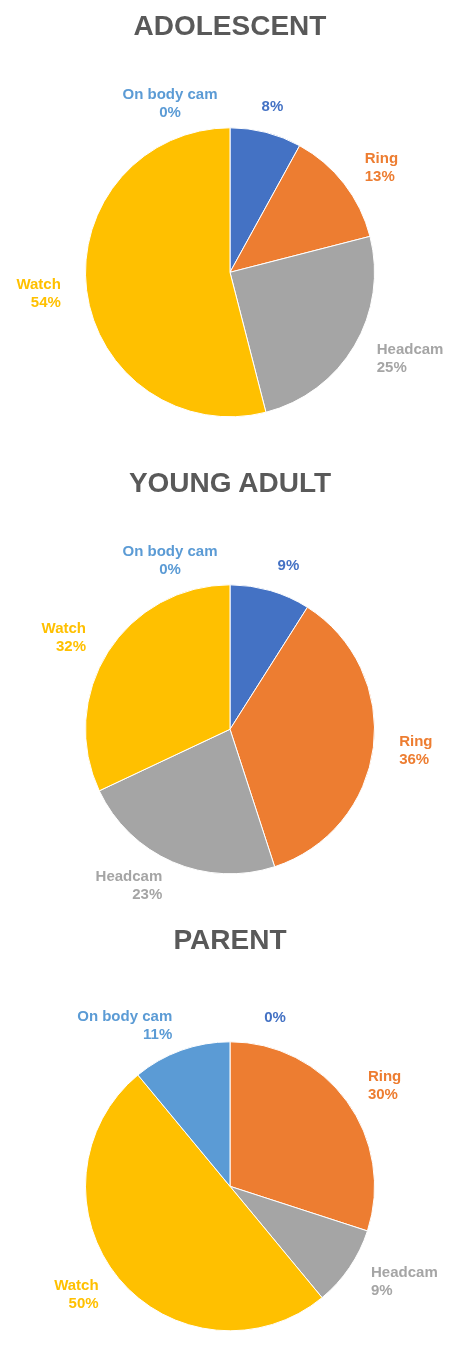  Describe the element at coordinates (391, 367) in the screenshot. I see `data-label: 25%` at that location.